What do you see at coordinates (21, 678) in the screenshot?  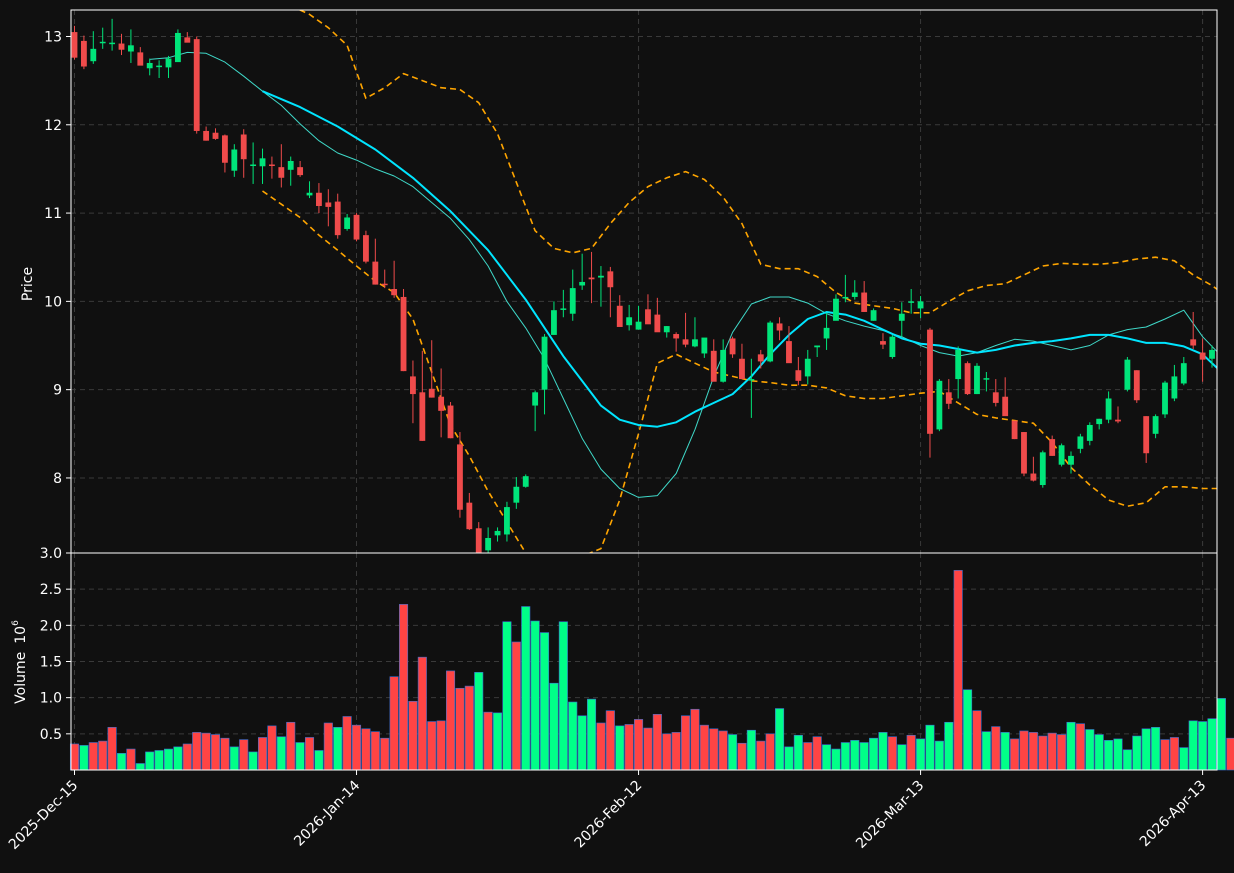 I see `volume-axis-label-text: Volume` at bounding box center [21, 678].